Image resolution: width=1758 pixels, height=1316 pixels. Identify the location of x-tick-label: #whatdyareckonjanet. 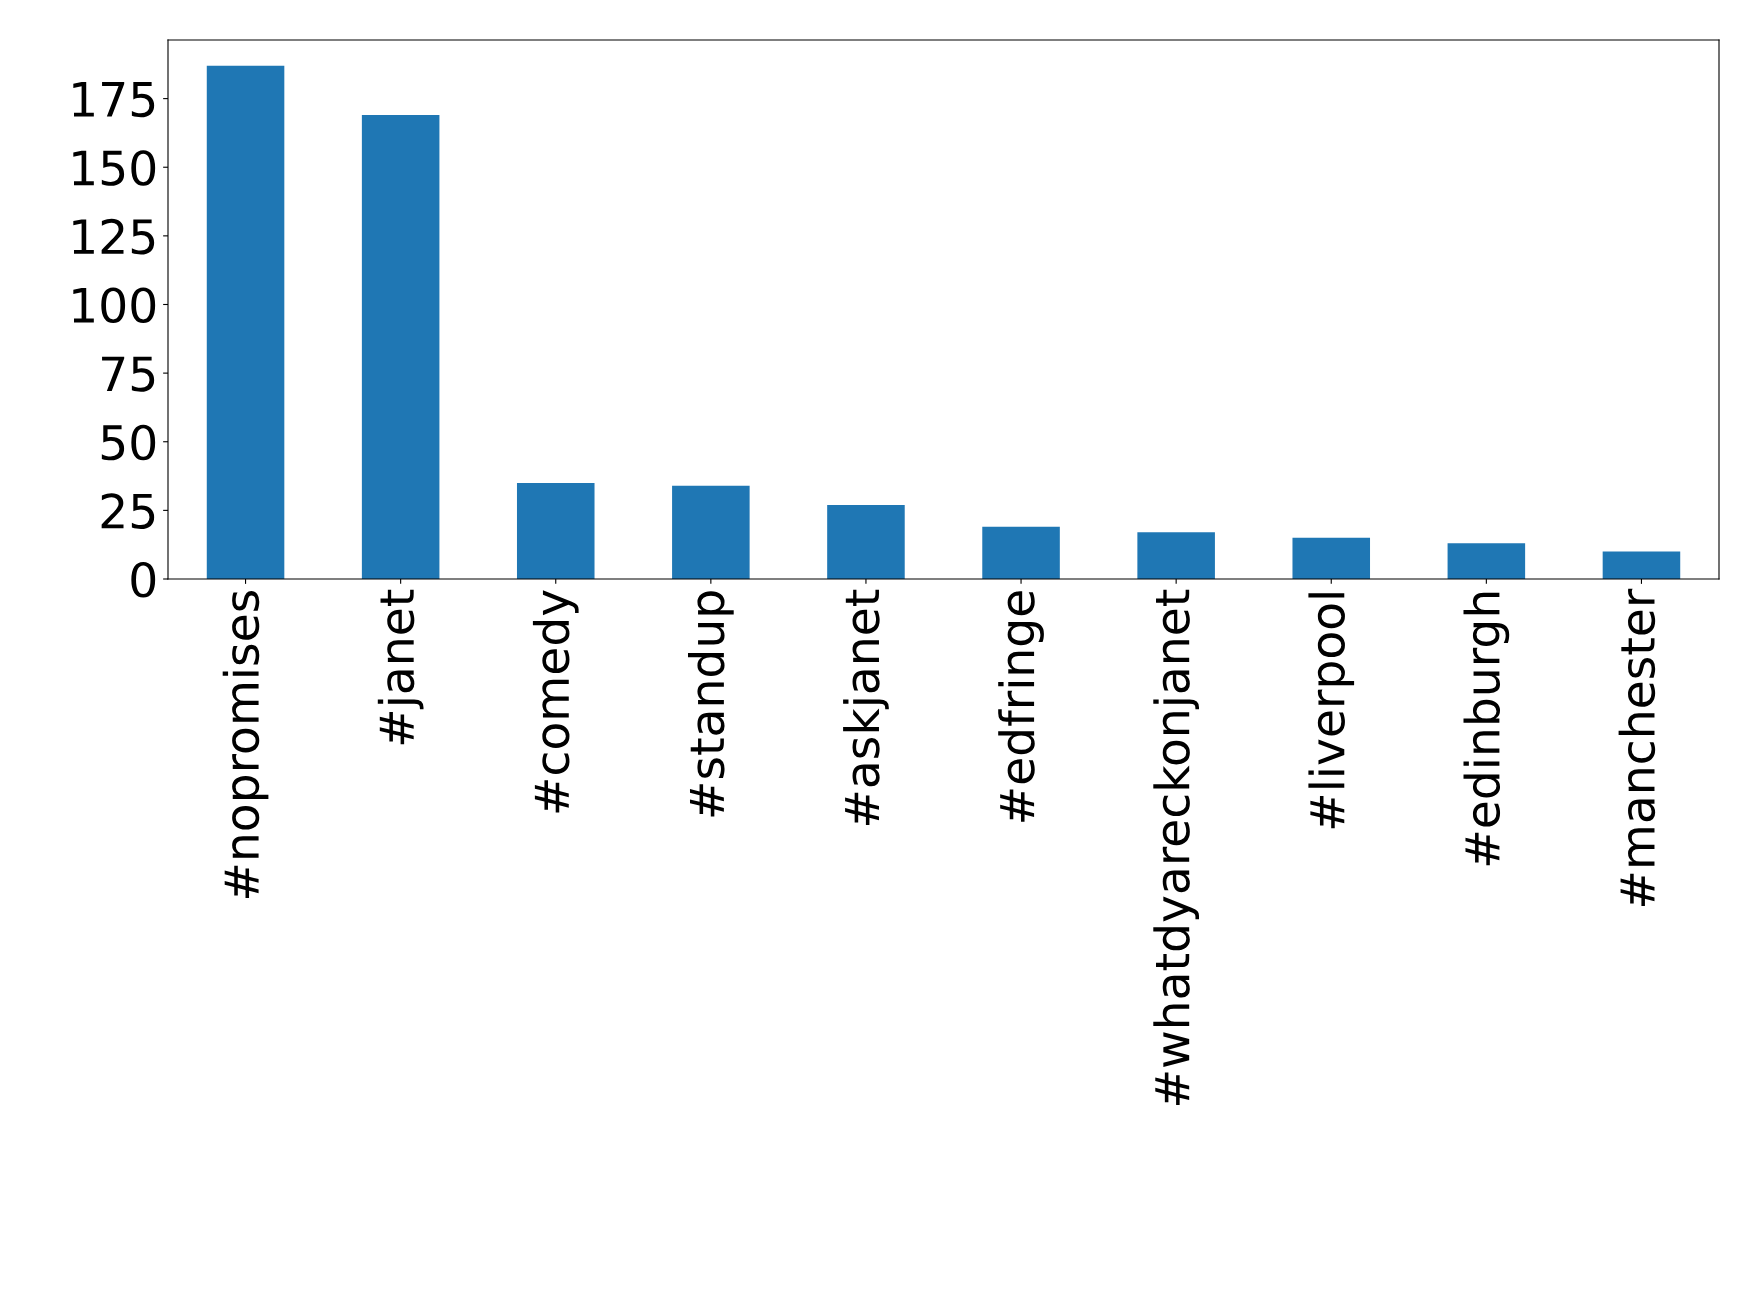
(1176, 847).